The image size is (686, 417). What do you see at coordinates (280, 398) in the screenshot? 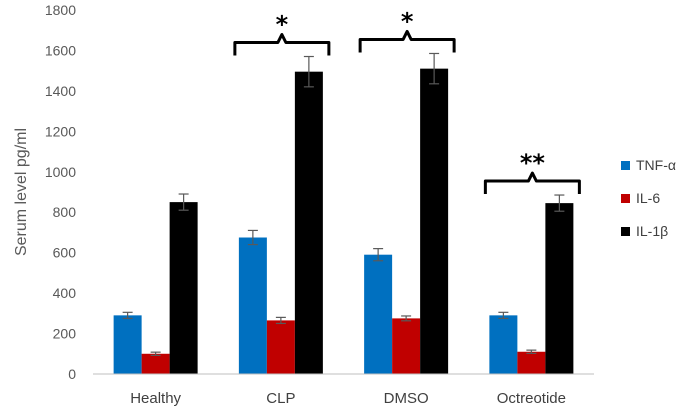
I see `x-category-label: CLP` at bounding box center [280, 398].